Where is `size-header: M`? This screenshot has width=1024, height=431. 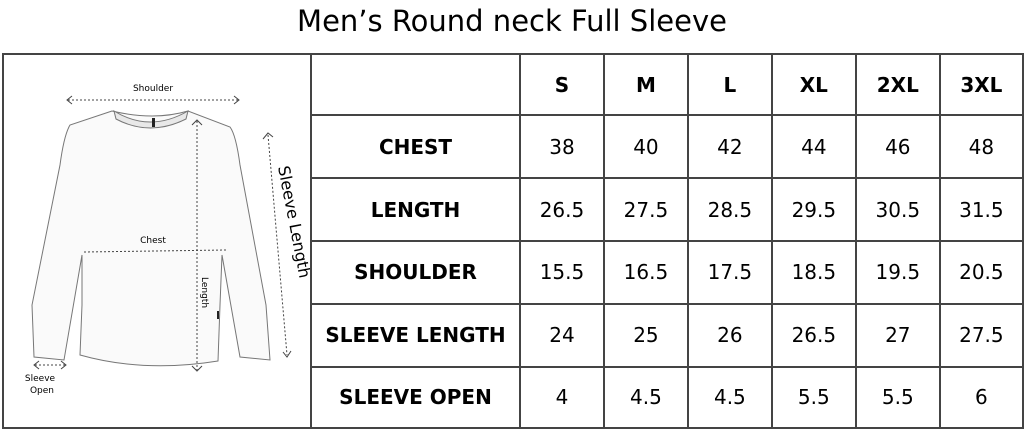 size-header: M is located at coordinates (645, 85).